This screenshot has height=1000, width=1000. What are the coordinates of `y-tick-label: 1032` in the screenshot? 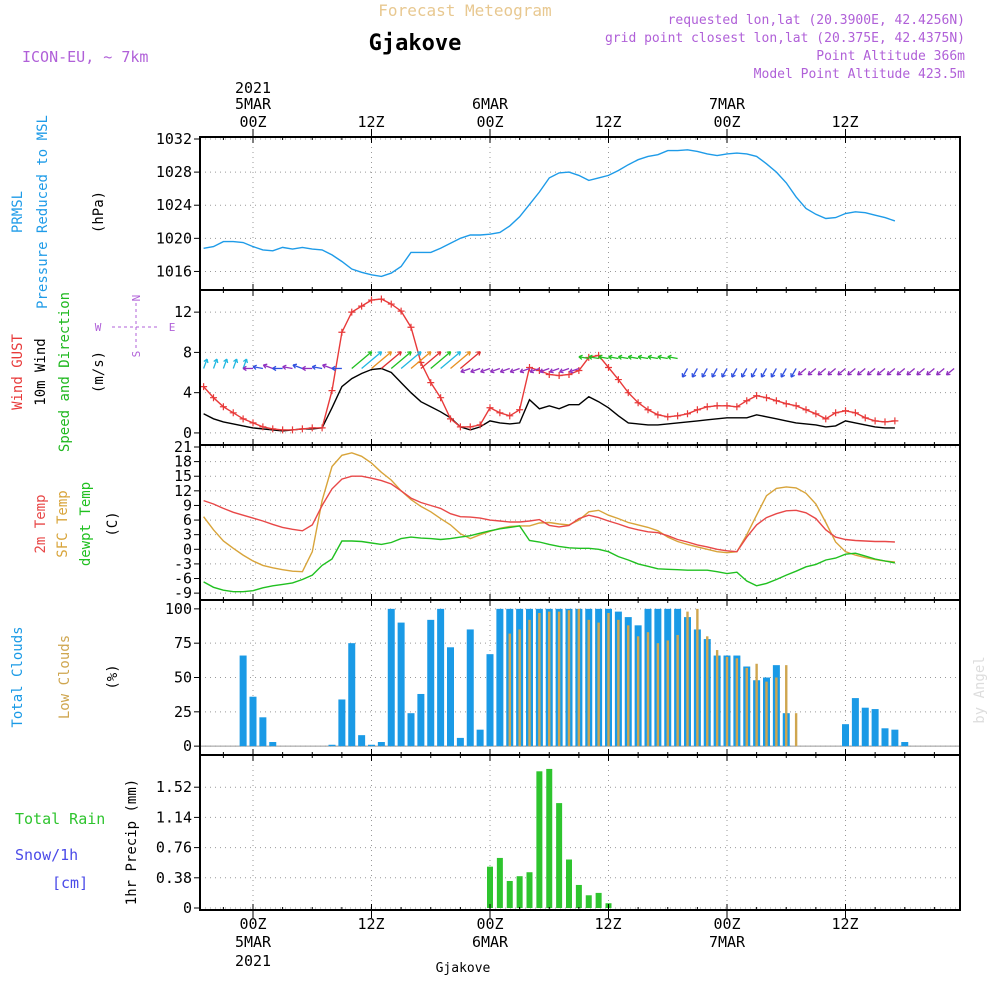 It's located at (174, 139).